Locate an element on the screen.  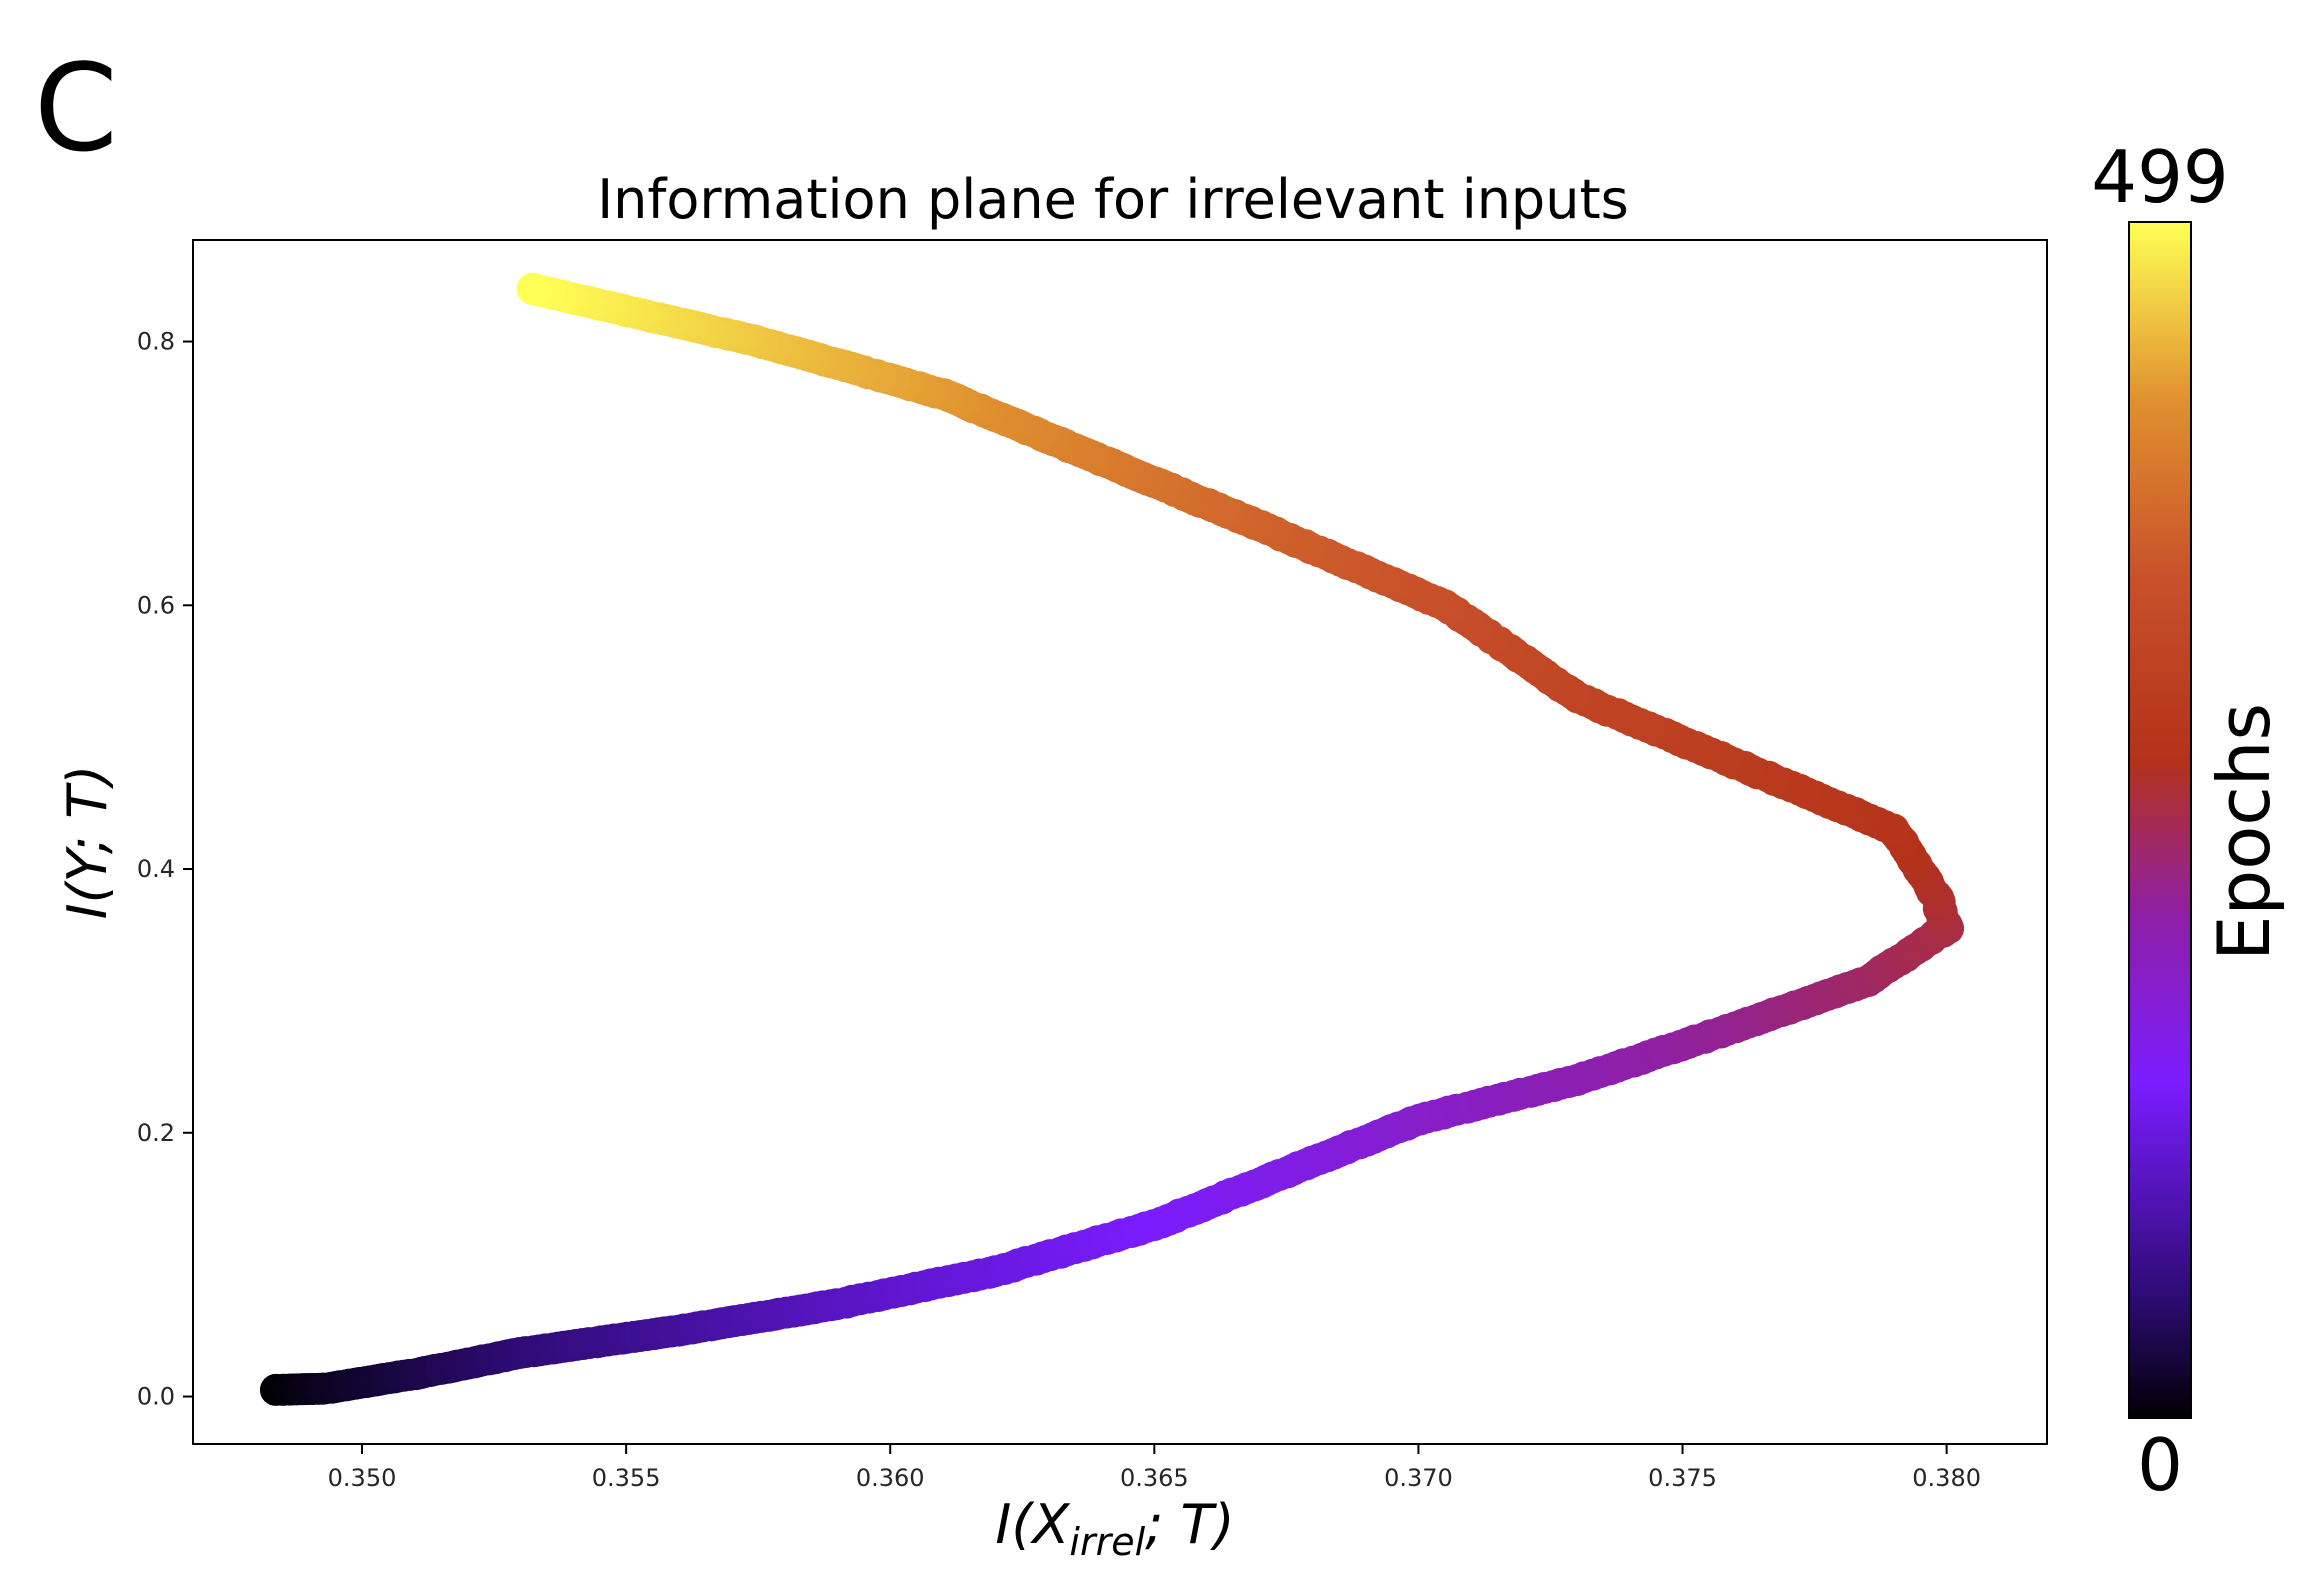
x-tick-label: 0.380 is located at coordinates (1946, 1478).